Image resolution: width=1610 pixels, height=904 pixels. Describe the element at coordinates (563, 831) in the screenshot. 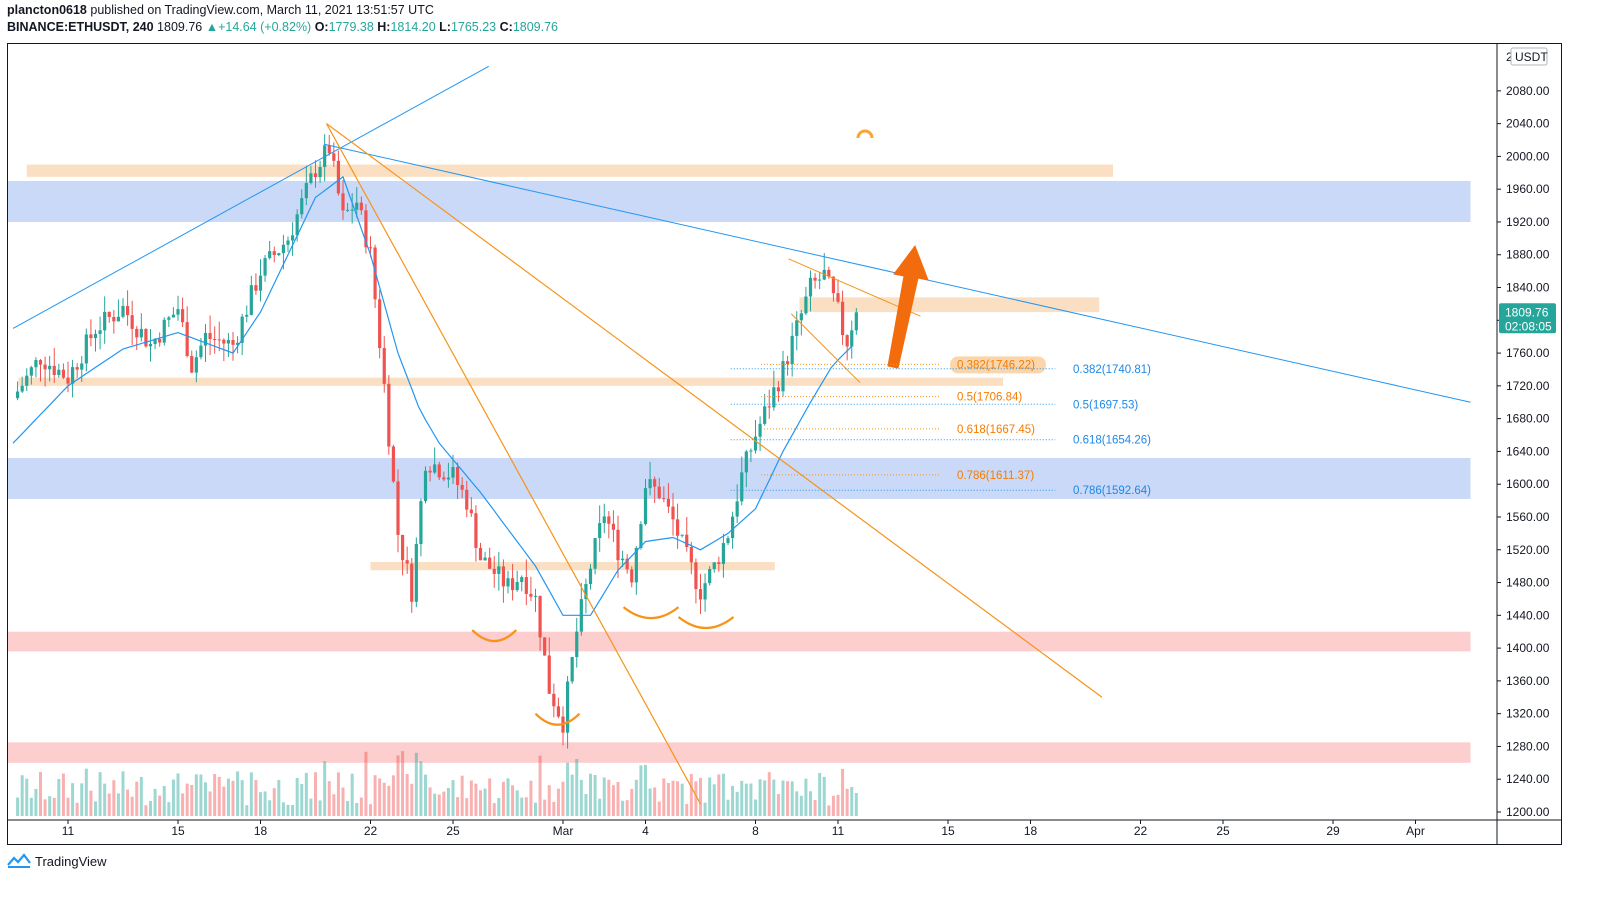

I see `x-tick-label: Mar` at that location.